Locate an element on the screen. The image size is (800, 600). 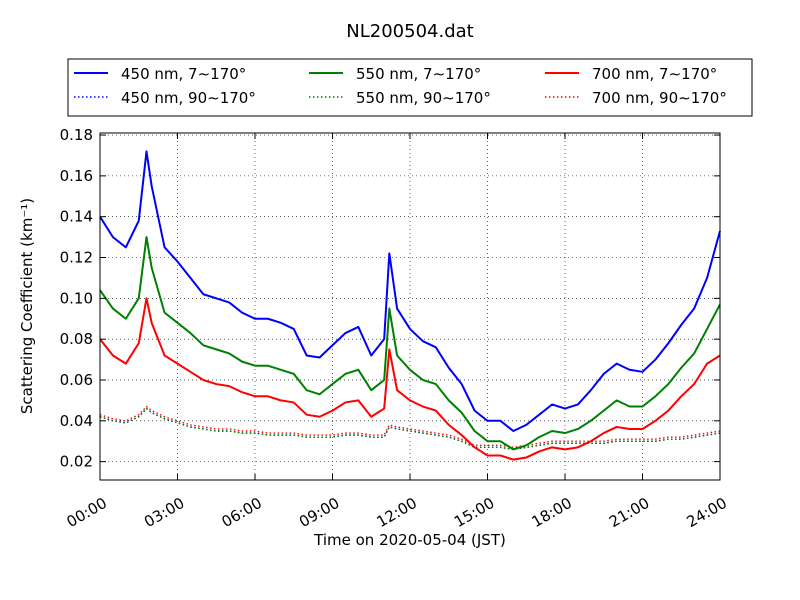
legend-box is located at coordinates (410, 87).